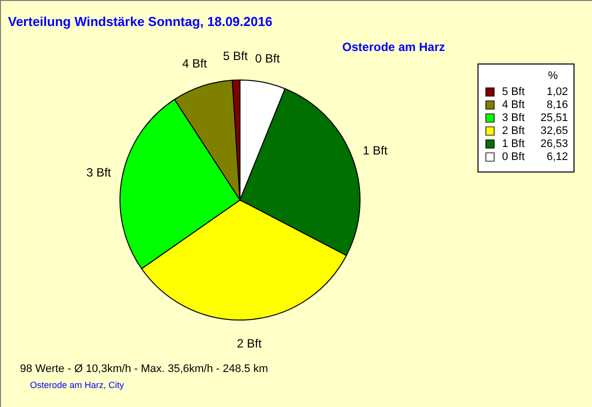 The image size is (592, 407). What do you see at coordinates (235, 56) in the screenshot?
I see `slice-label: 5 Bft` at bounding box center [235, 56].